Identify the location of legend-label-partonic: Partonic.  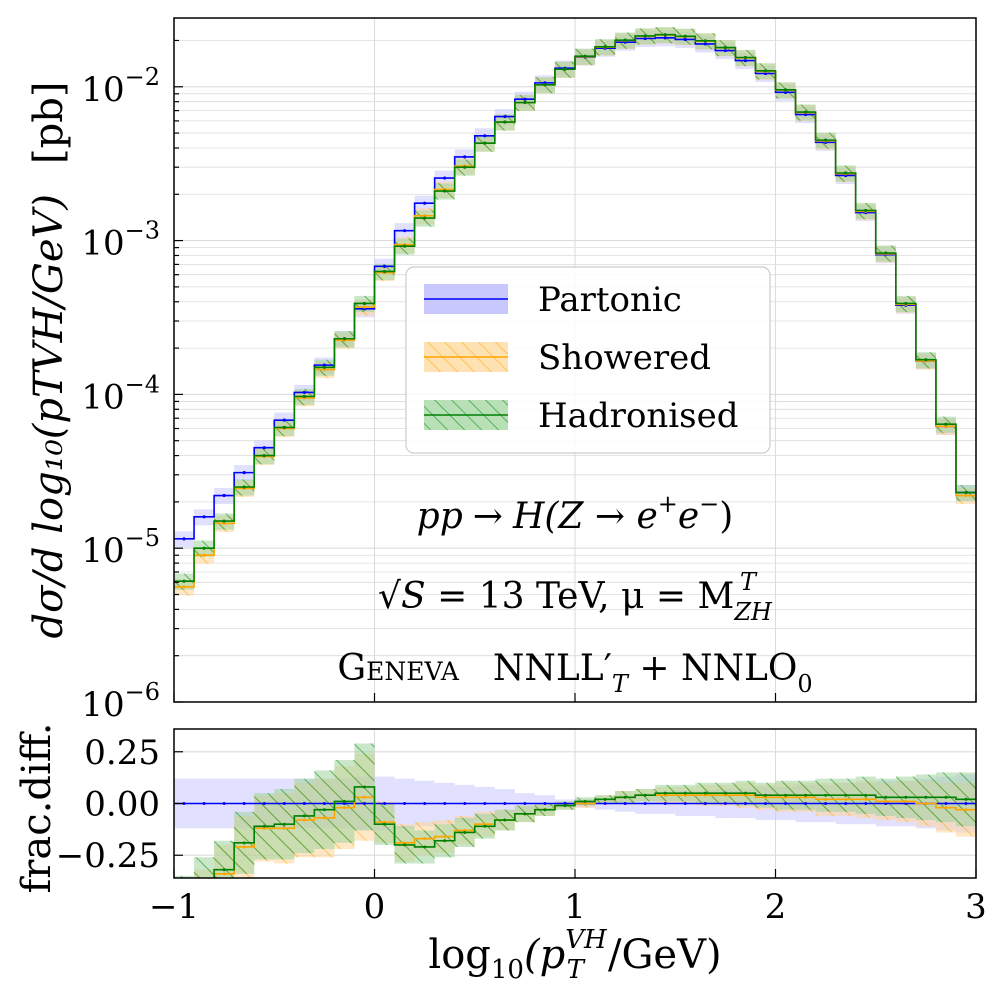
(610, 300).